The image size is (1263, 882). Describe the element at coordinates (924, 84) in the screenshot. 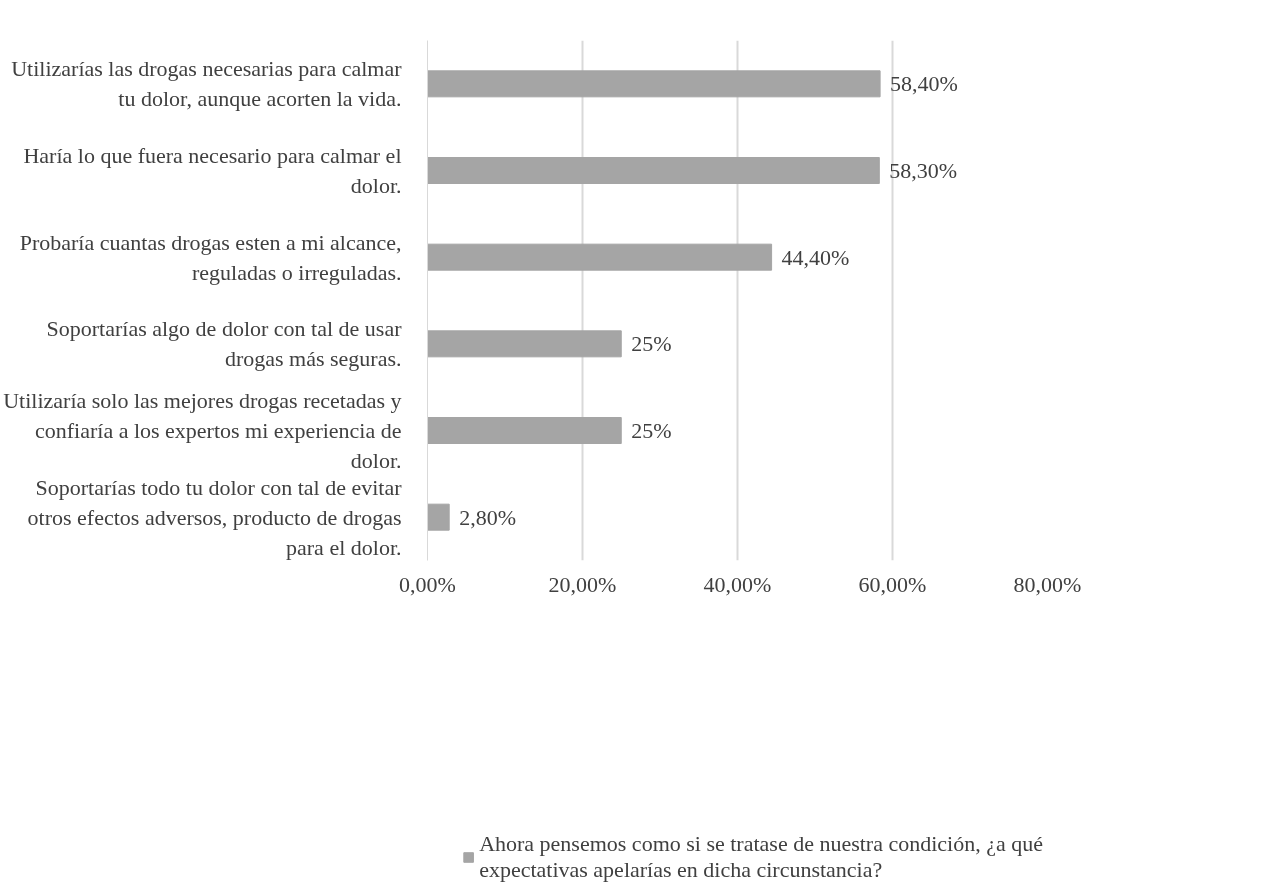

I see `data-label: 58,40%` at that location.